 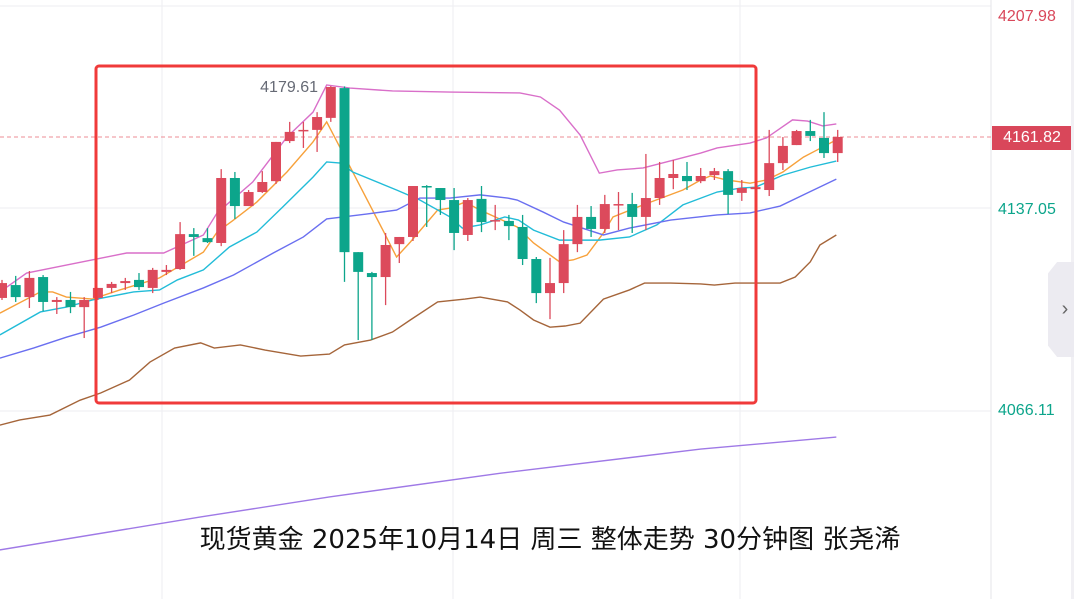 I want to click on chart-caption: 现货黄金 2025年10月14日 周三 整体走势 30分钟图 张尧浠, so click(x=550, y=540).